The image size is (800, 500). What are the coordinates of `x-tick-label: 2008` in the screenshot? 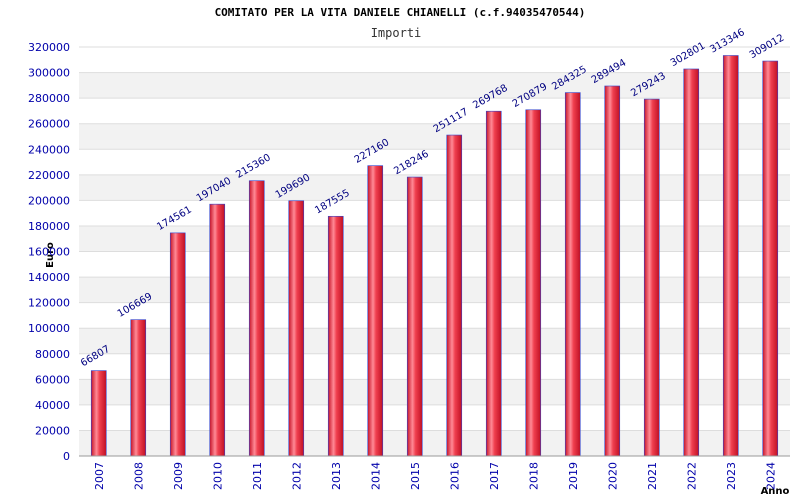 It's located at (138, 476).